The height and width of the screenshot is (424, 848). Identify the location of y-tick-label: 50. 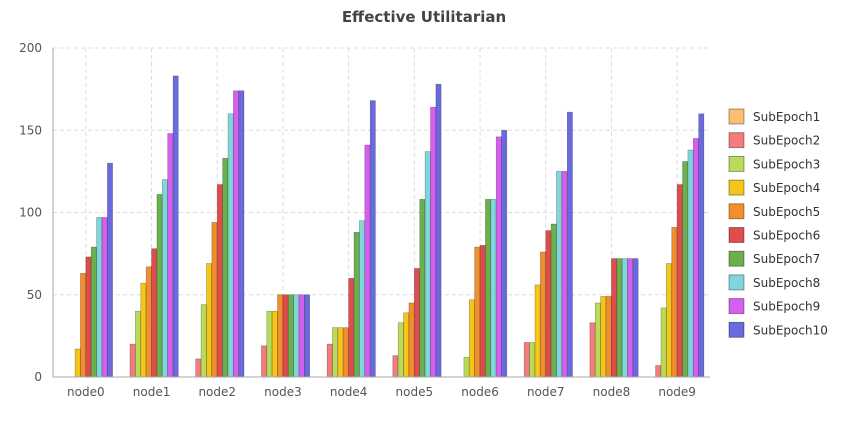
(34, 295).